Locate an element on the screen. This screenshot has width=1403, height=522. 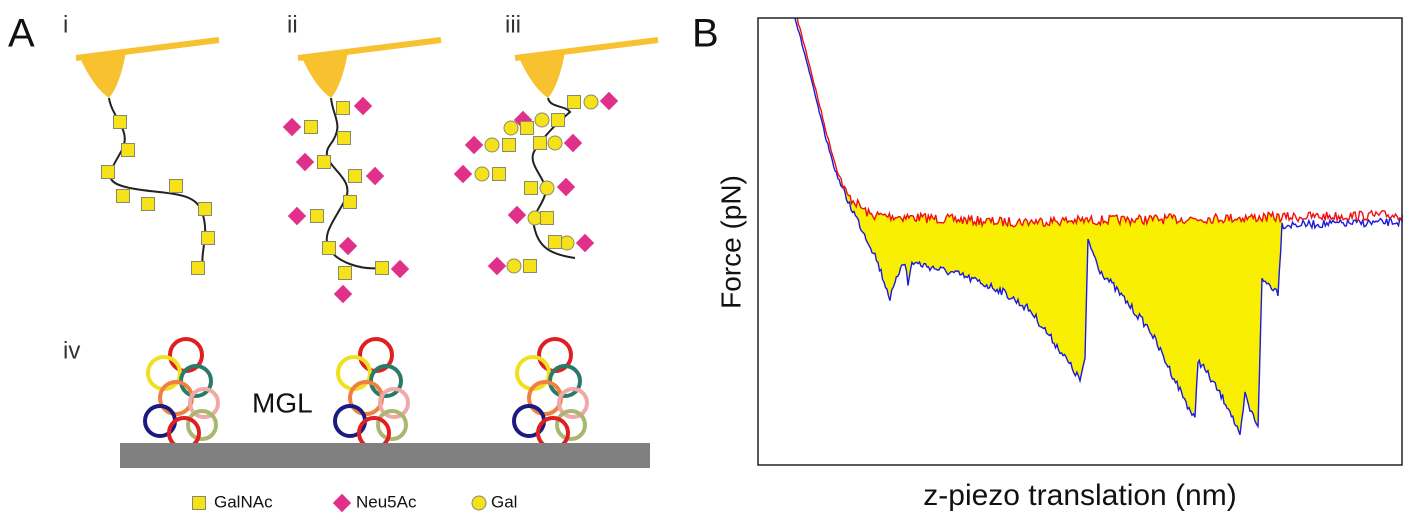
substrate is located at coordinates (385, 455).